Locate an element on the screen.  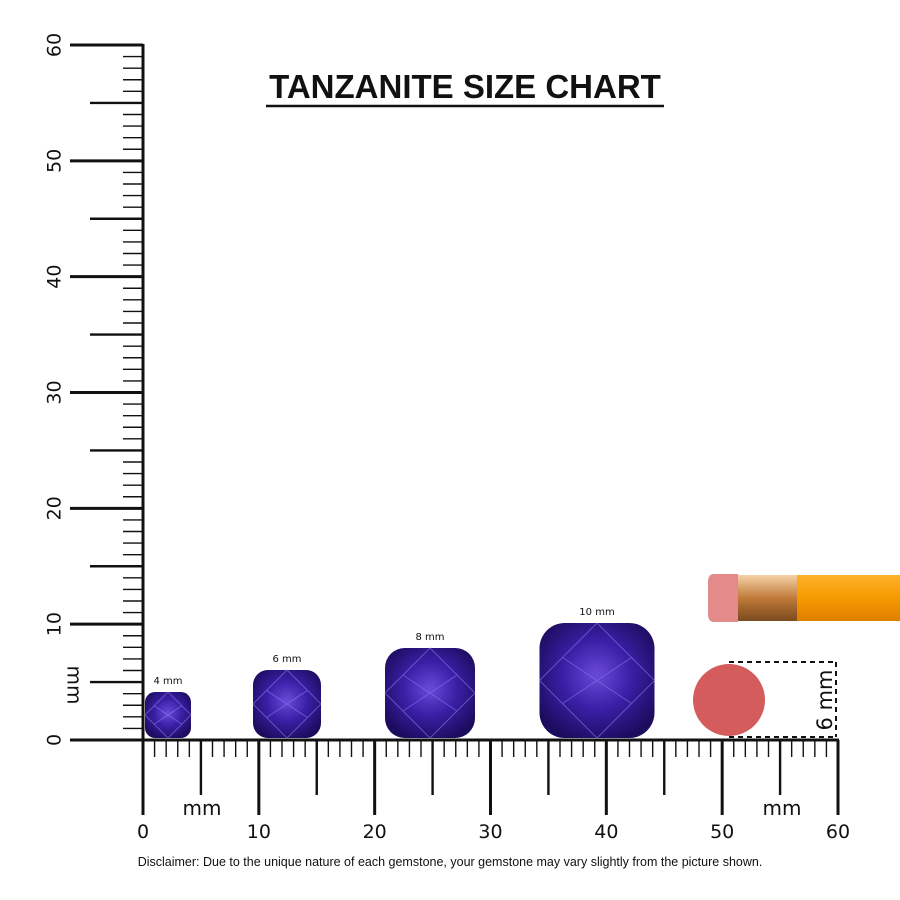
pencil-eraser is located at coordinates (723, 598).